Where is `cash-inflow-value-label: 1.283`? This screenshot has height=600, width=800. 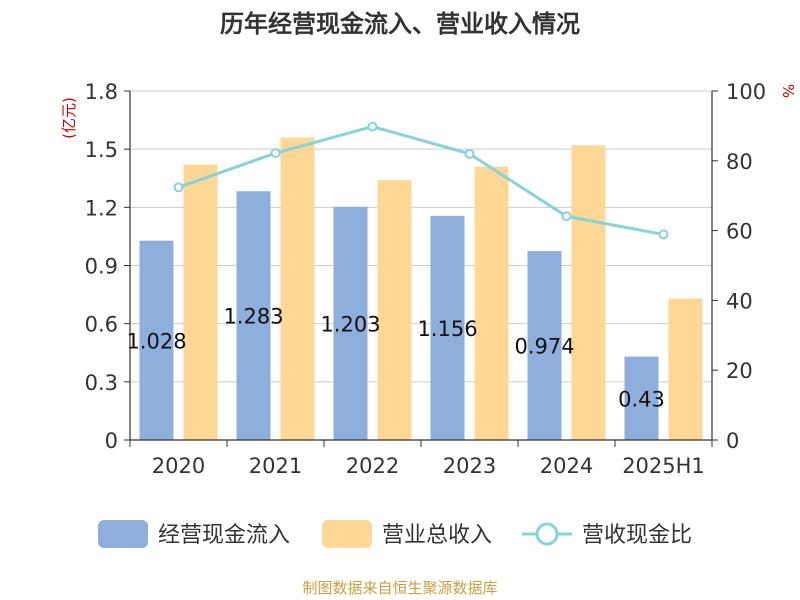
cash-inflow-value-label: 1.283 is located at coordinates (253, 317).